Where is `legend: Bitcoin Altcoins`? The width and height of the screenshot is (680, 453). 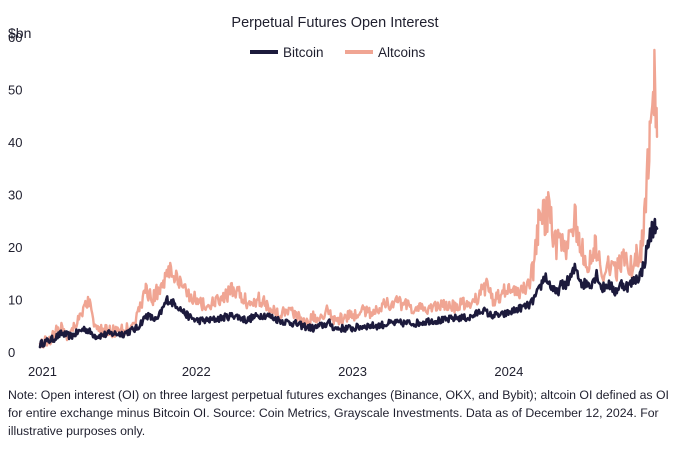
legend: Bitcoin Altcoins is located at coordinates (338, 52).